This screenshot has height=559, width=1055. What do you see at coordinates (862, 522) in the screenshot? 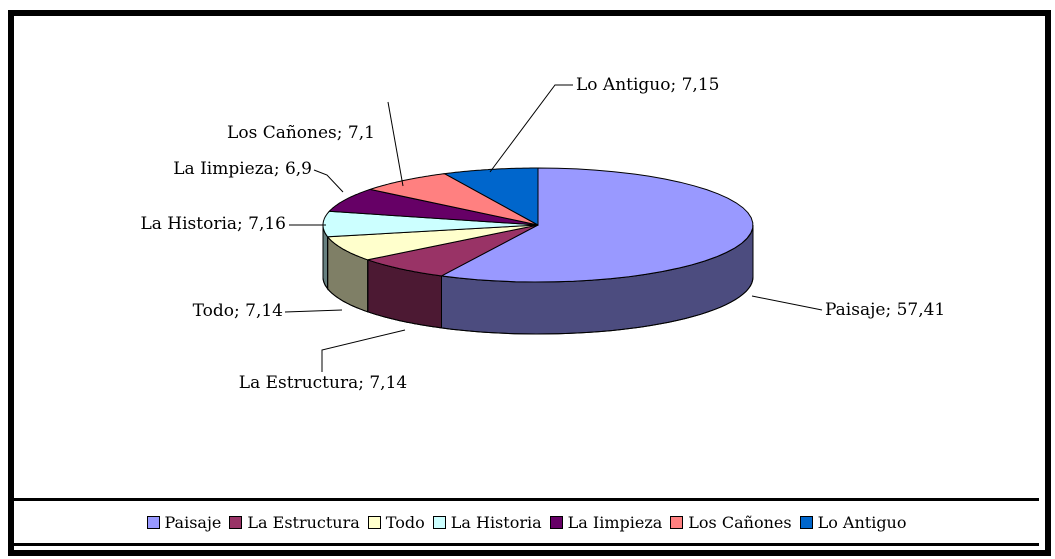
I see `legend-label: Lo Antiguo` at bounding box center [862, 522].